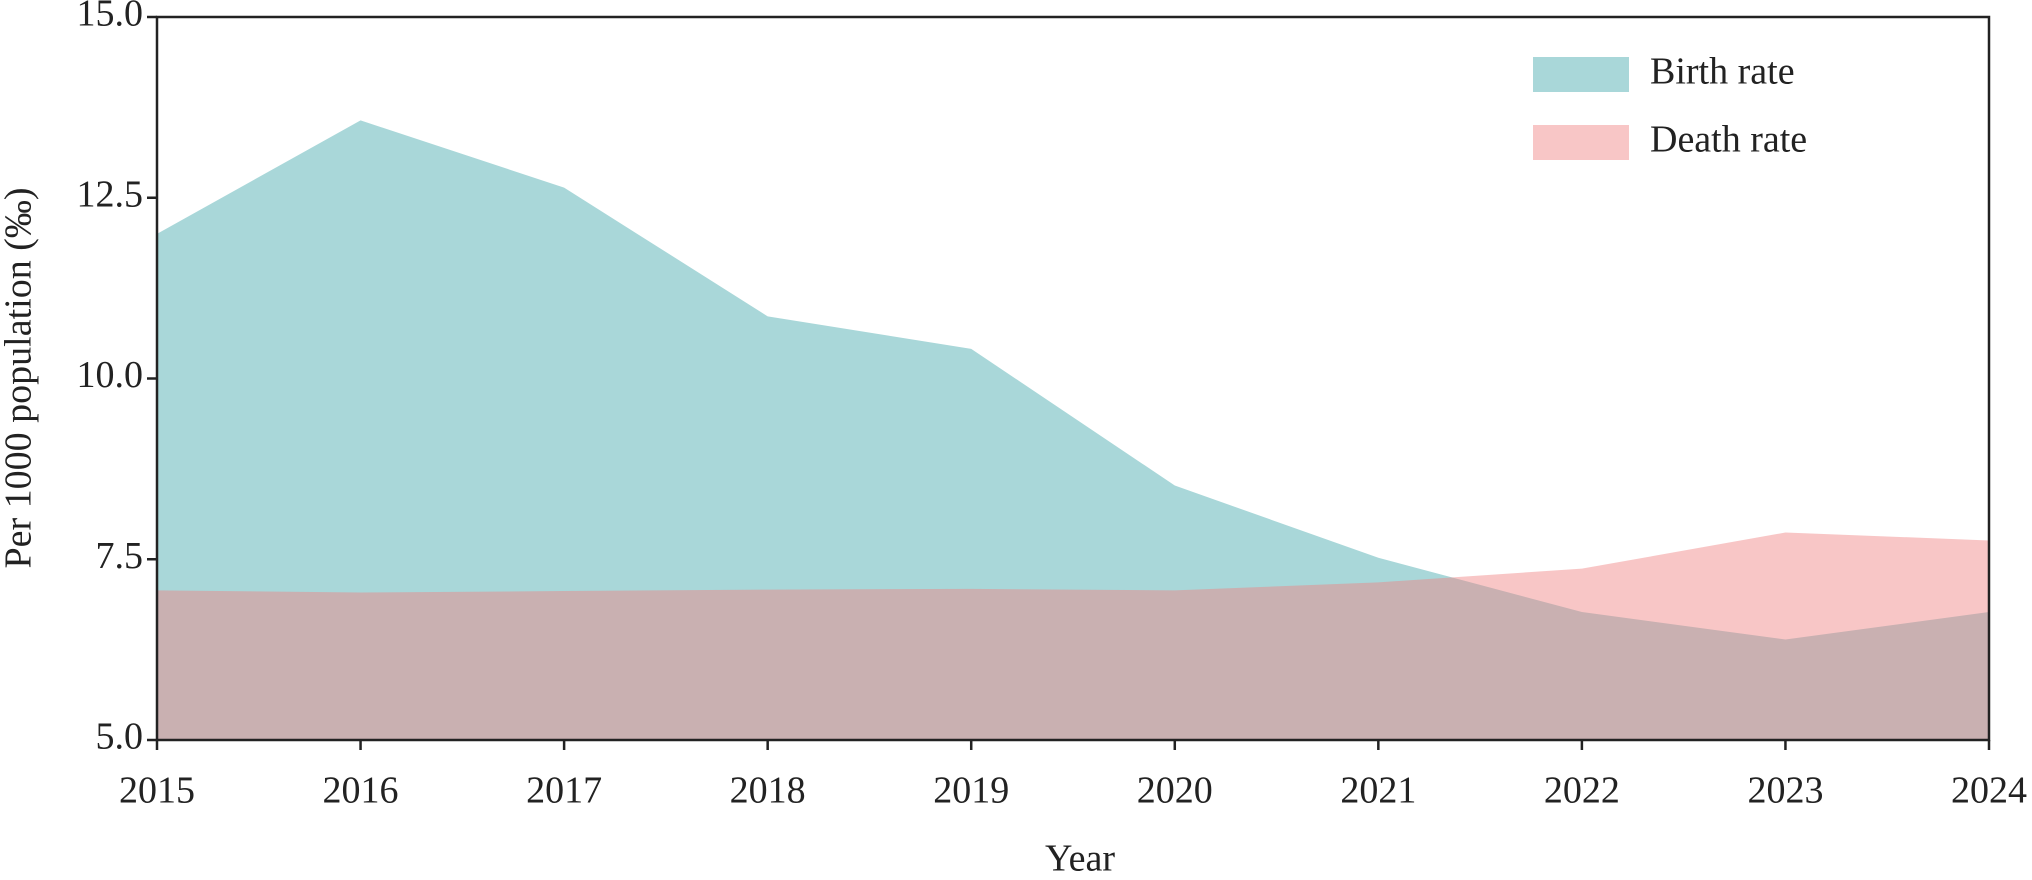  What do you see at coordinates (1378, 791) in the screenshot?
I see `x-tick-label: 2021` at bounding box center [1378, 791].